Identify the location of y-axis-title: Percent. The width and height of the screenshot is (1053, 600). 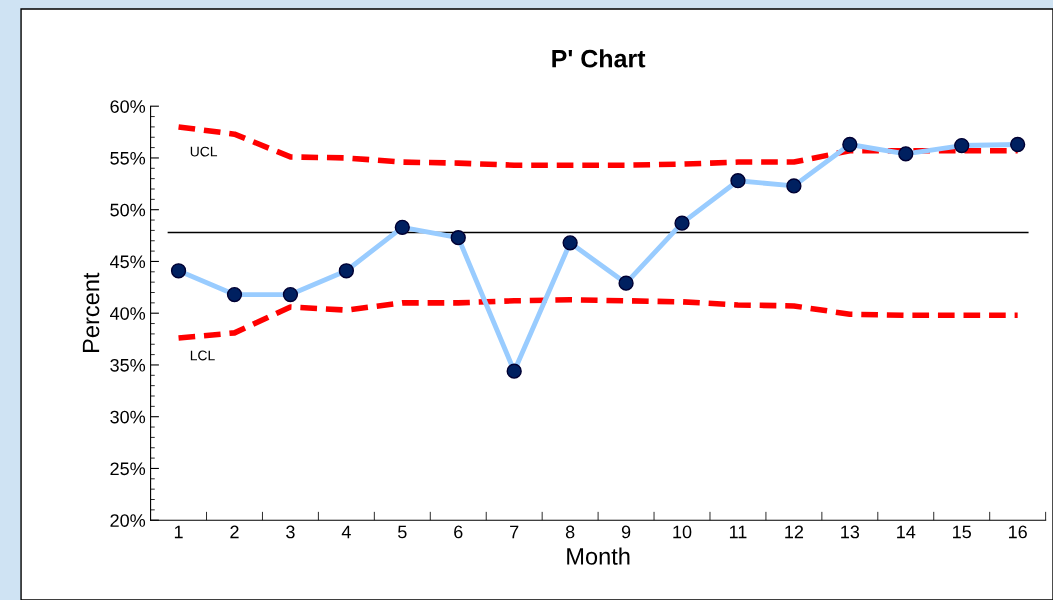
(91, 312).